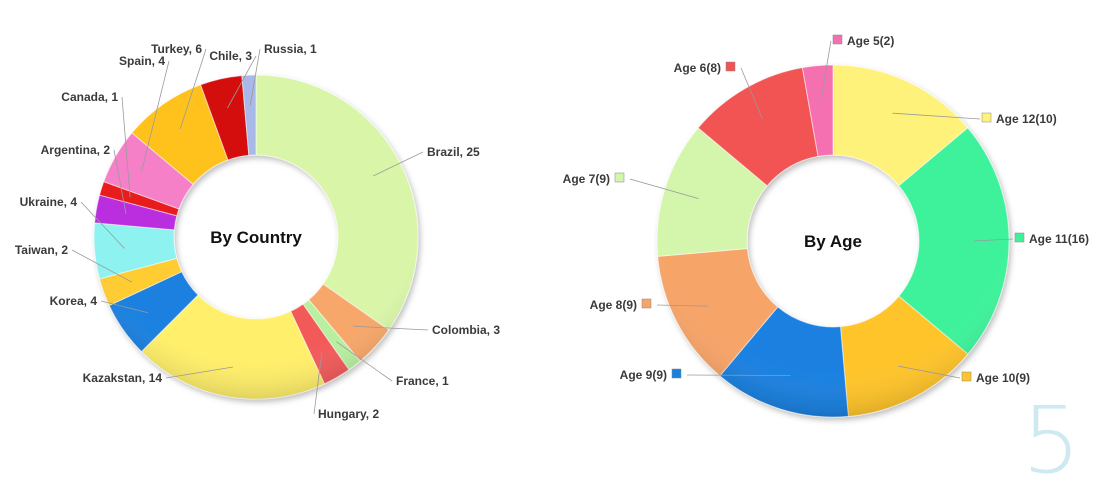 The height and width of the screenshot is (488, 1100). I want to click on data-label: Age 10(9), so click(1003, 378).